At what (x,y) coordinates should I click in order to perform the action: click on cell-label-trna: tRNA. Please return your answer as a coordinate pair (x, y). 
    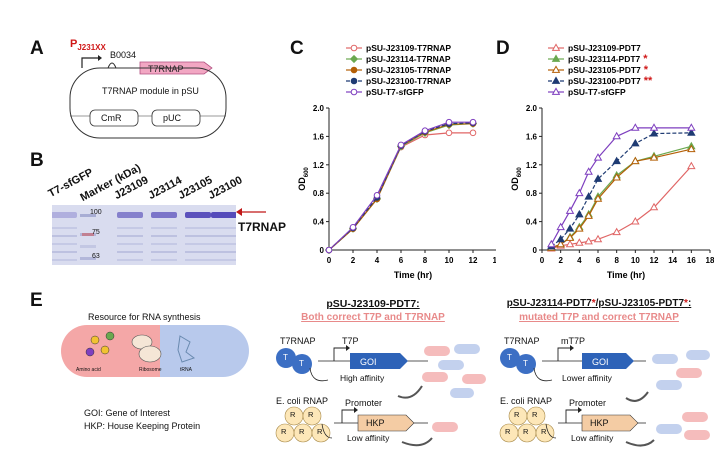
    Looking at the image, I should click on (186, 370).